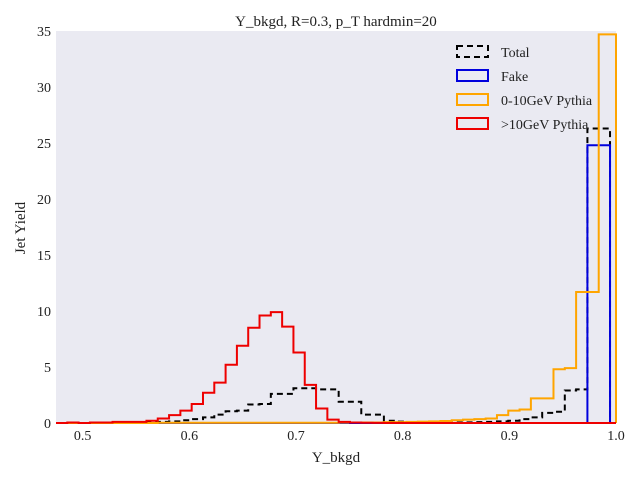  What do you see at coordinates (349, 436) in the screenshot?
I see `x-tick-labels: 0.5 0.6 0.7 0.8 0.9 1.0` at bounding box center [349, 436].